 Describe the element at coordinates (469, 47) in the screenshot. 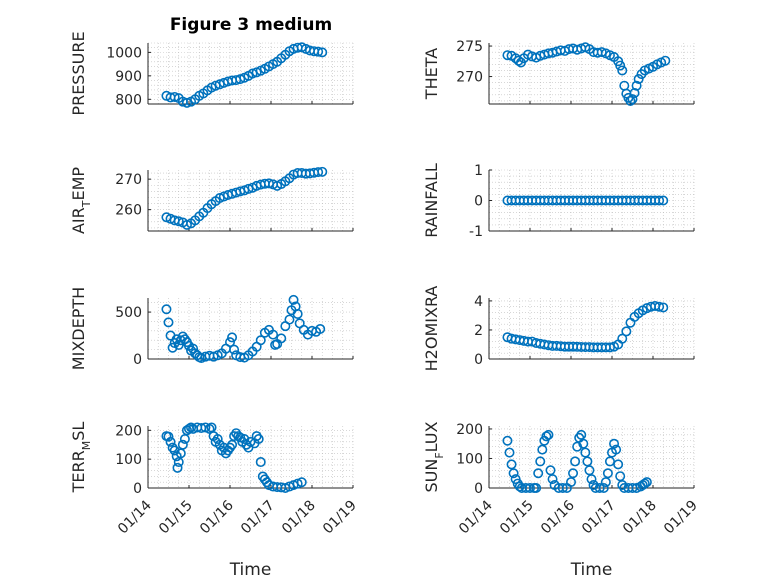

I see `y-tick-label: 275` at that location.